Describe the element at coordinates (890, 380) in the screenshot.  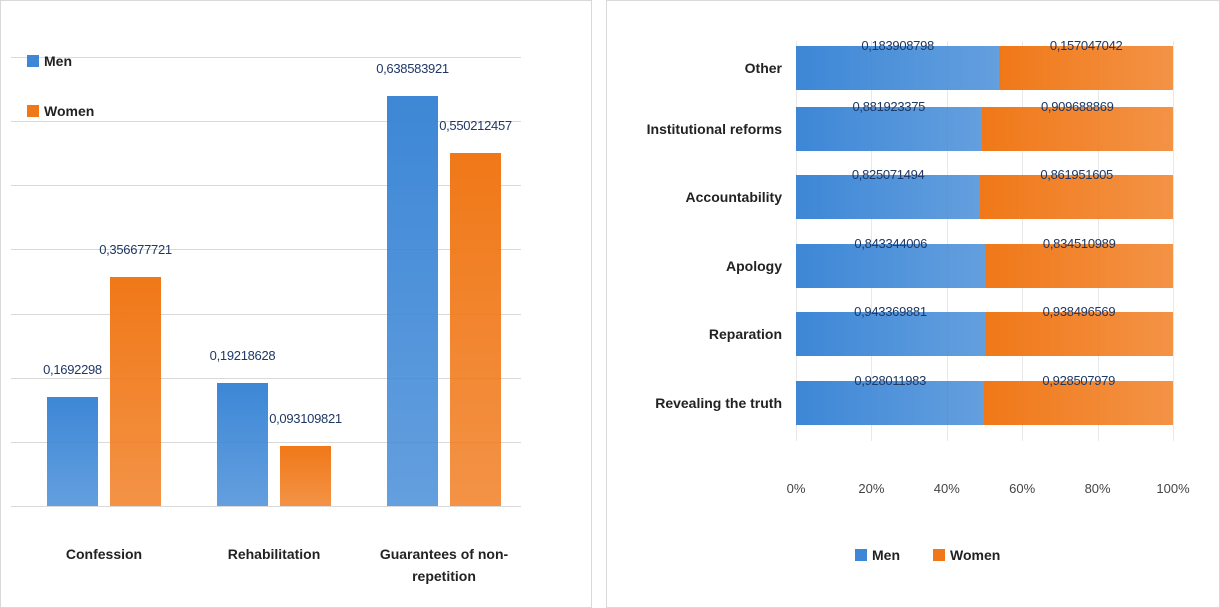
I see `value-label: 0,928011983` at that location.